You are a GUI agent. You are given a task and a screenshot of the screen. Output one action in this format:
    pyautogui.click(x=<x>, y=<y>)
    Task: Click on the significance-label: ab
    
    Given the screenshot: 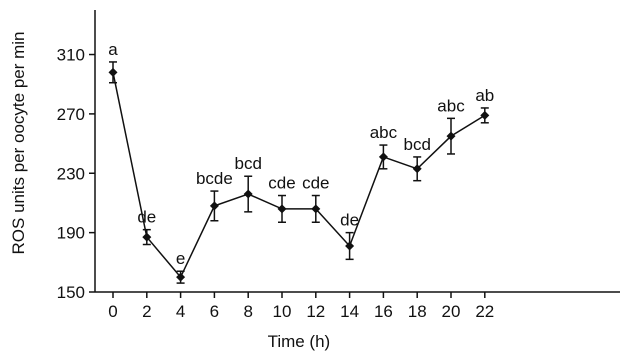 What is the action you would take?
    pyautogui.click(x=484, y=95)
    